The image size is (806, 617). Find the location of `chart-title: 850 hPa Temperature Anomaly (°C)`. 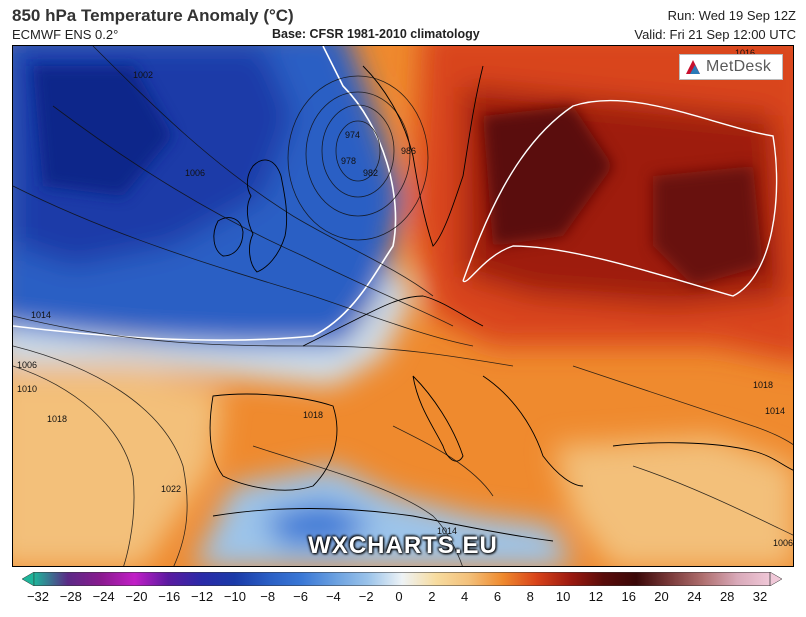

chart-title: 850 hPa Temperature Anomaly (°C) is located at coordinates (153, 15).